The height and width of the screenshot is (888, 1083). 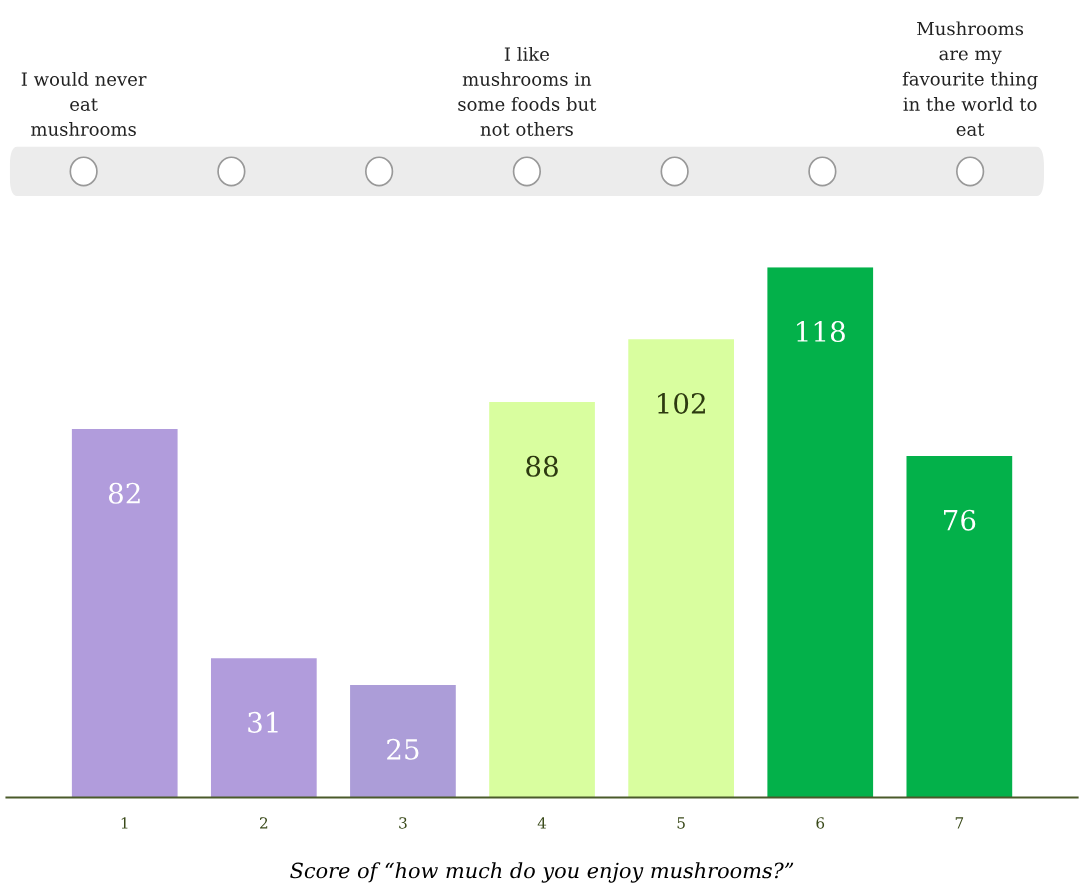 I want to click on x-tick-label: 4, so click(x=542, y=823).